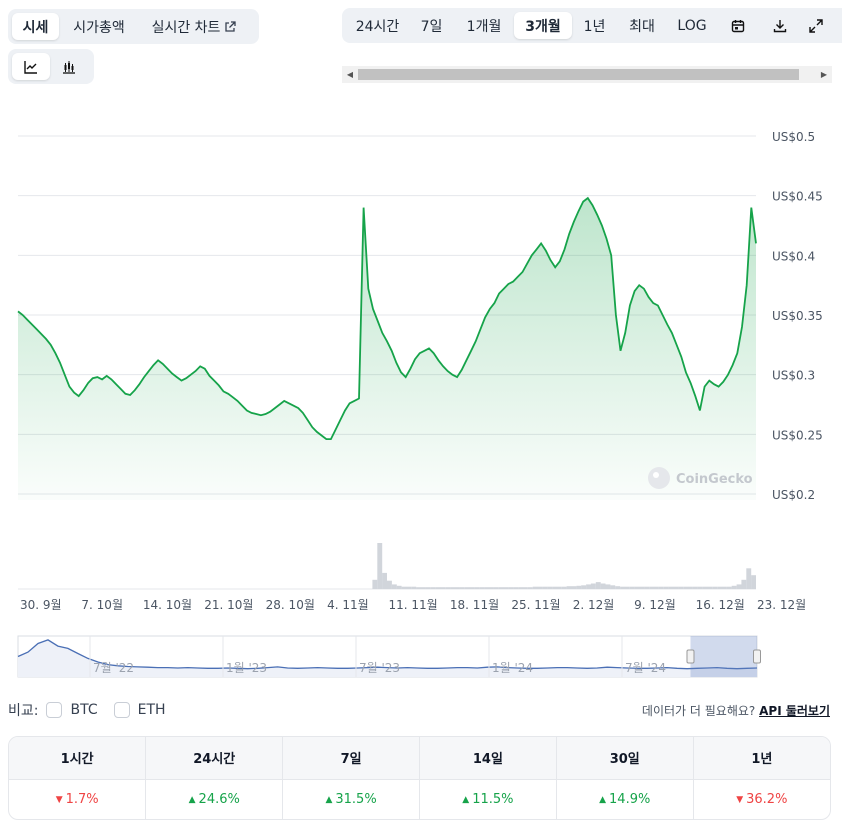  What do you see at coordinates (99, 27) in the screenshot?
I see `tab-market-cap: 시가총액` at bounding box center [99, 27].